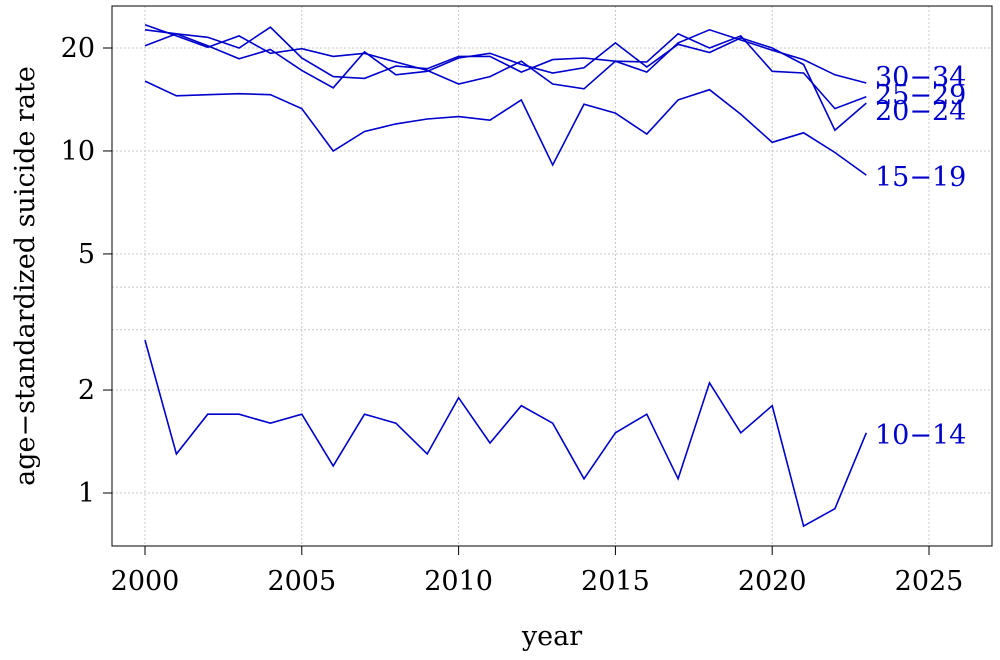 The width and height of the screenshot is (1000, 660). What do you see at coordinates (920, 435) in the screenshot?
I see `series-label-0: 10−14` at bounding box center [920, 435].